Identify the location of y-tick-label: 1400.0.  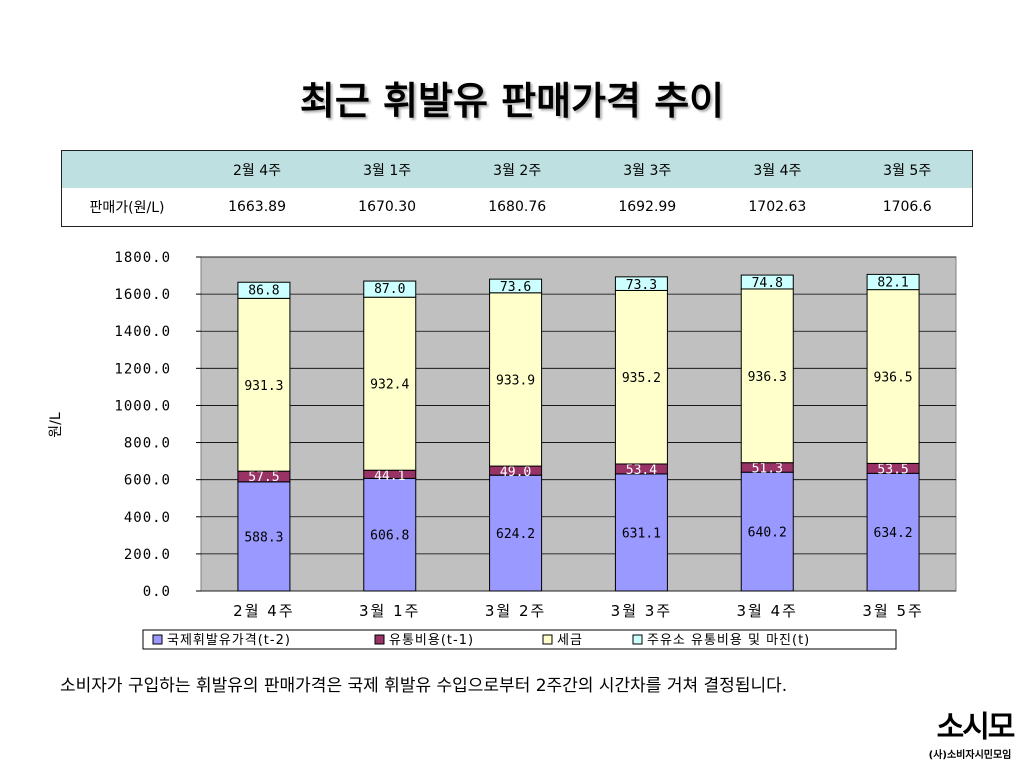
(142, 332).